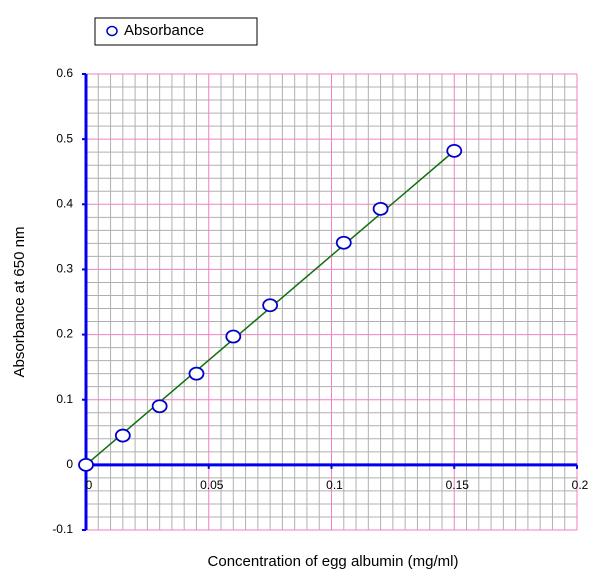 The height and width of the screenshot is (572, 590). Describe the element at coordinates (64, 334) in the screenshot. I see `y-tick-label: 0.2` at that location.